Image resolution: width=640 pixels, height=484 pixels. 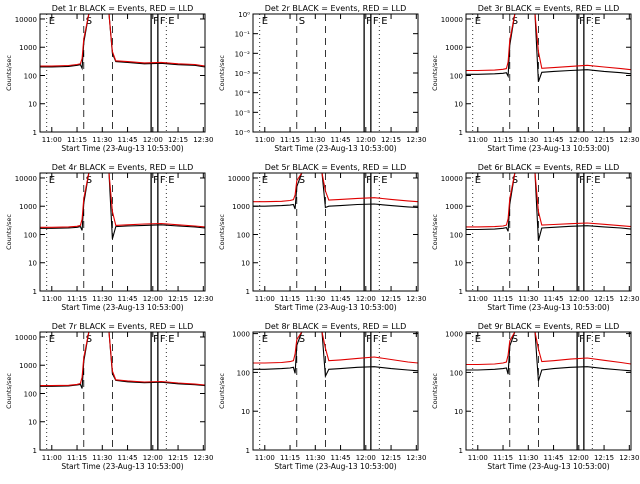 I want to click on y-tick-label: 10⁻³, so click(x=243, y=74).